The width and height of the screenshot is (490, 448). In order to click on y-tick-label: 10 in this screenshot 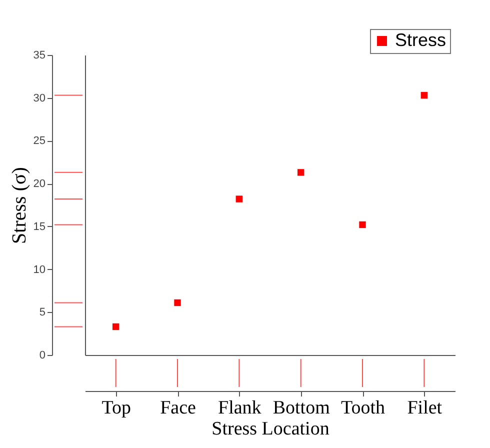, I will do `click(39, 270)`.